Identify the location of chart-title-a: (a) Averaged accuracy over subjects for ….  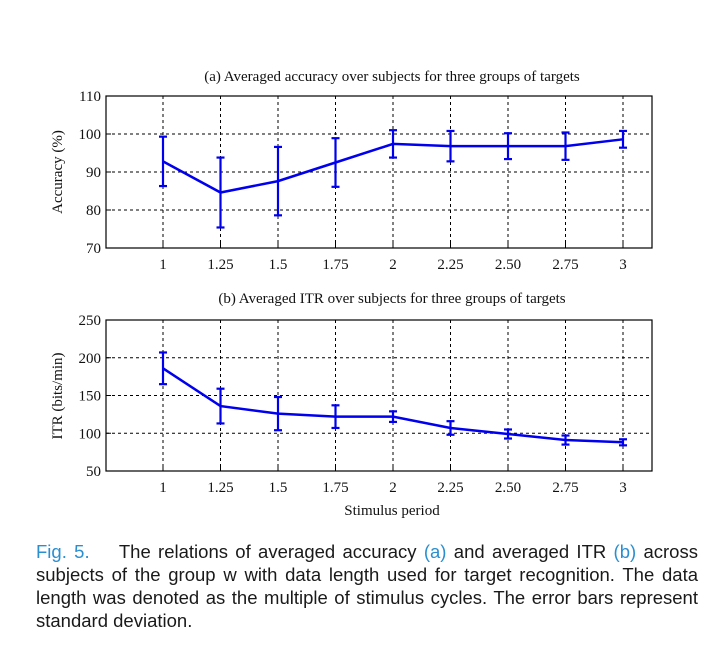
(392, 77).